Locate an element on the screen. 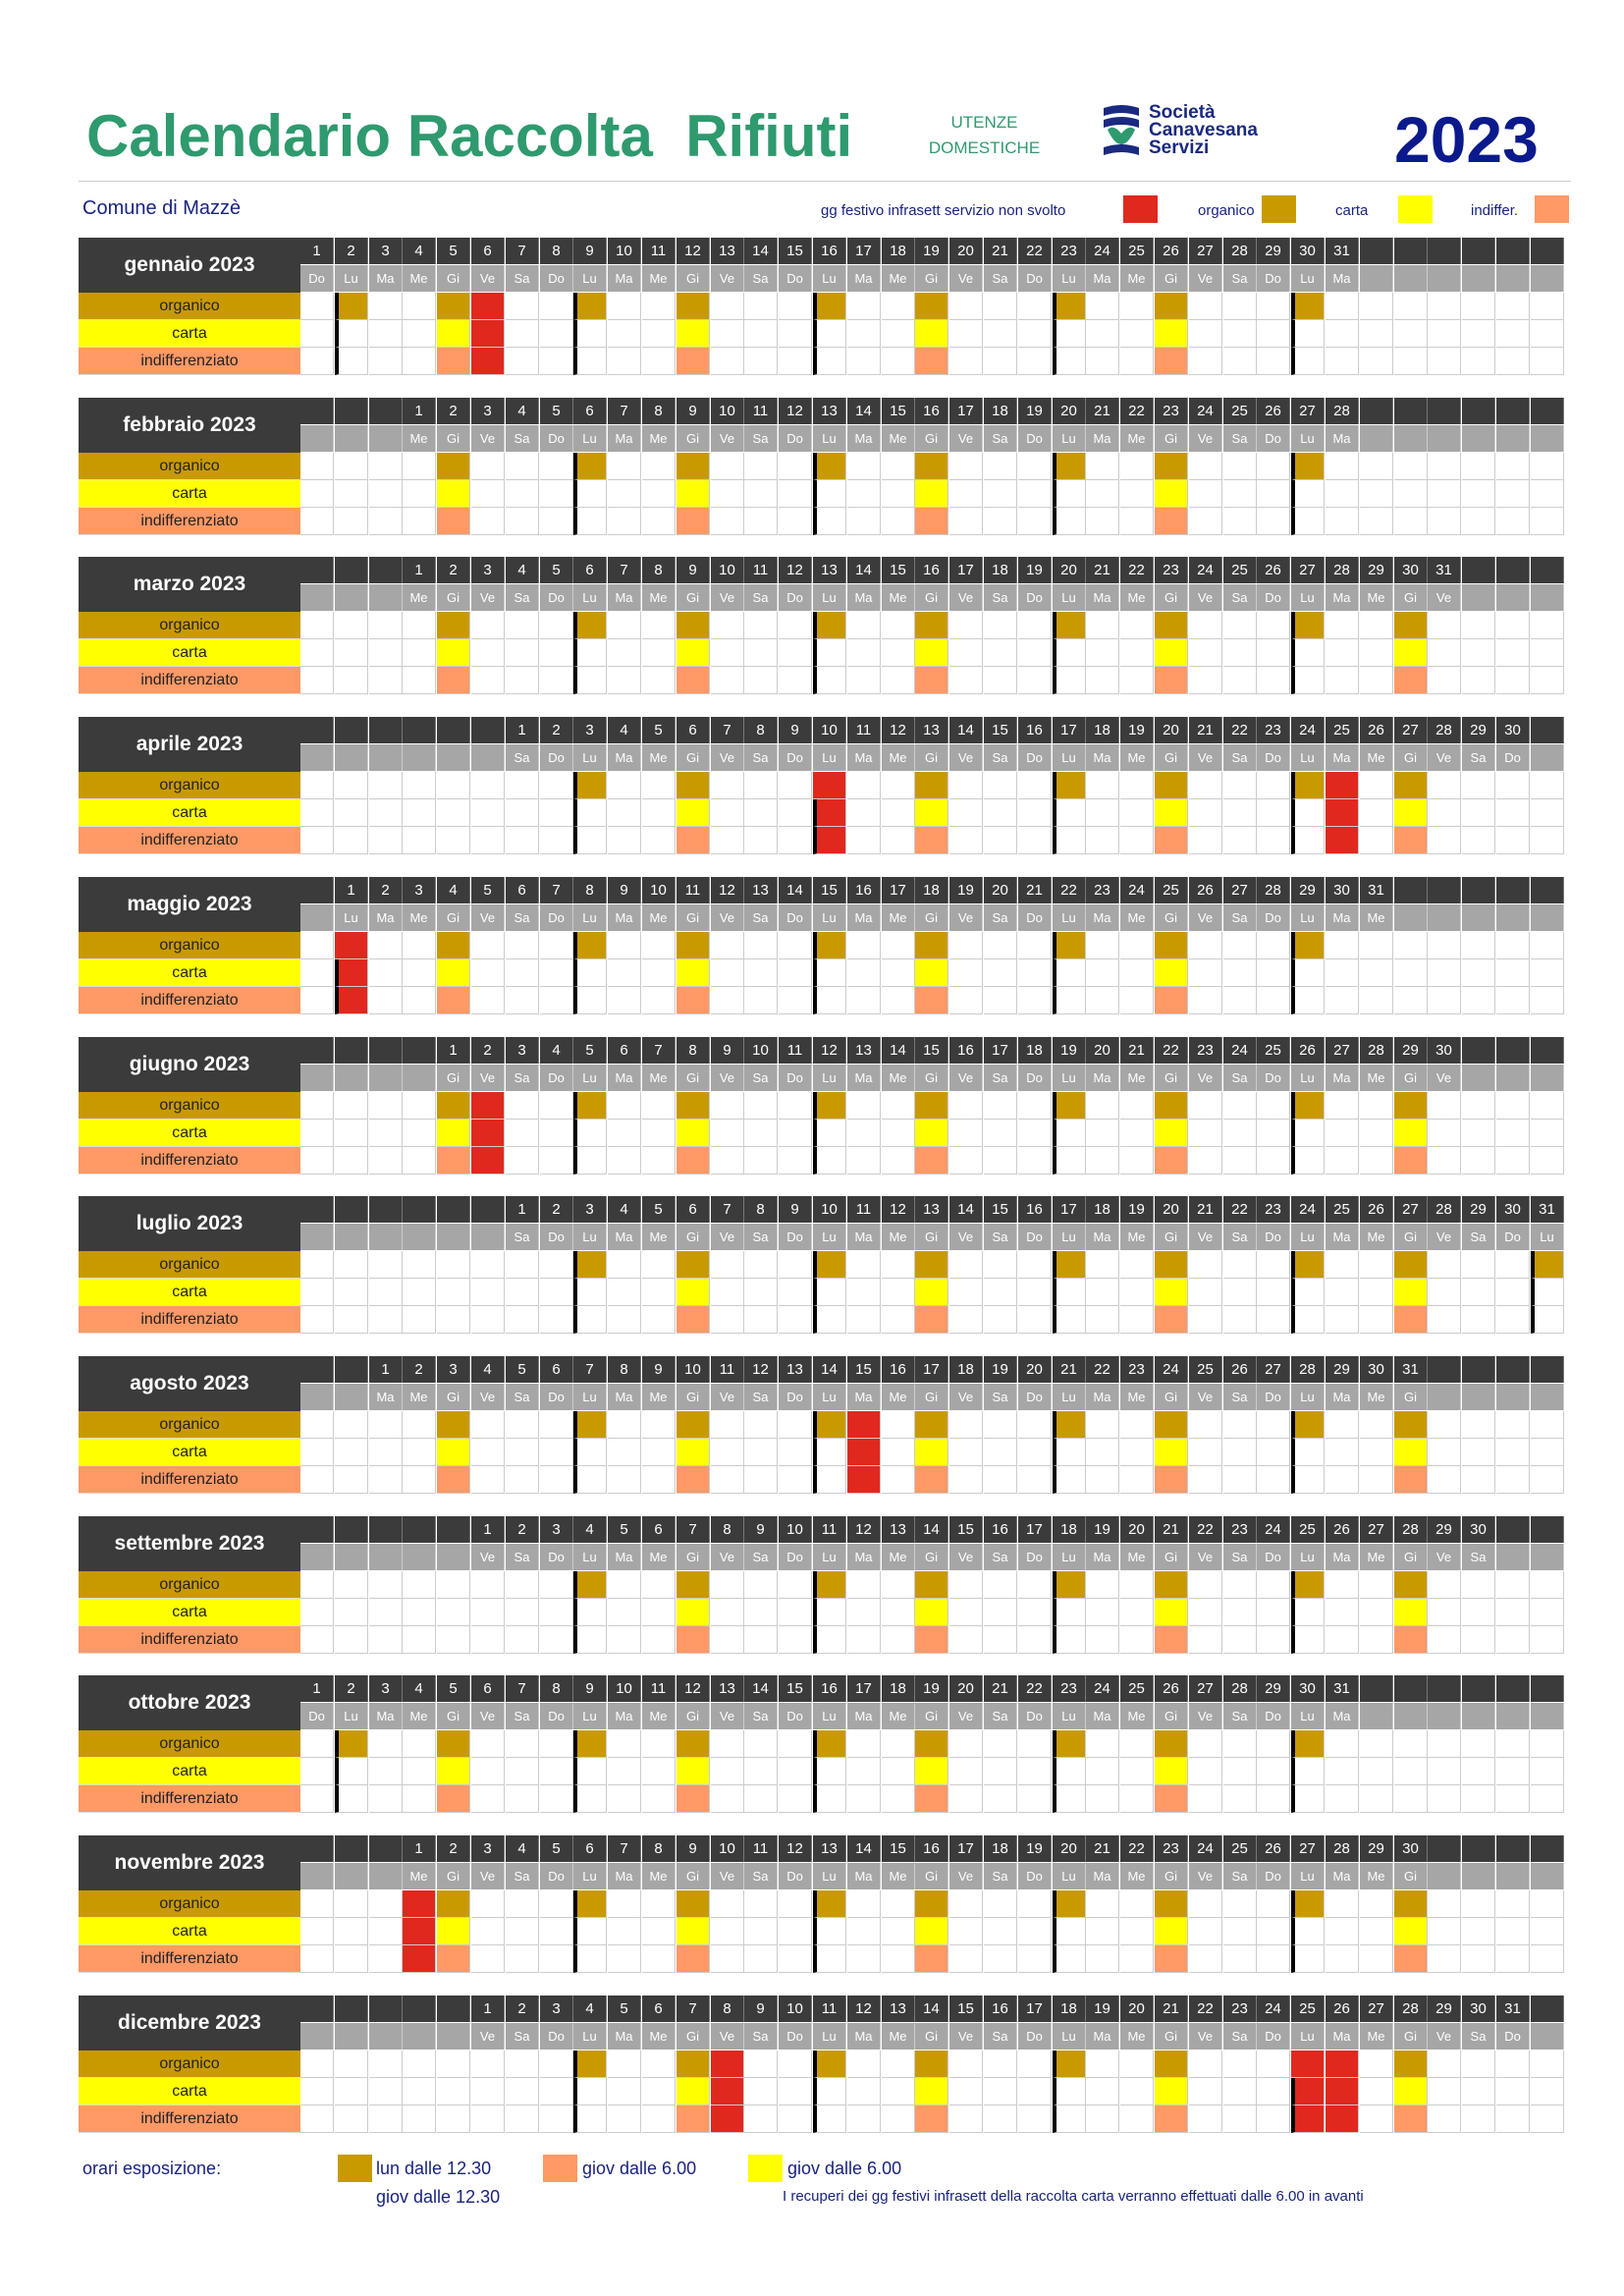 The width and height of the screenshot is (1624, 2296). day-number-cell: 1 is located at coordinates (488, 1529).